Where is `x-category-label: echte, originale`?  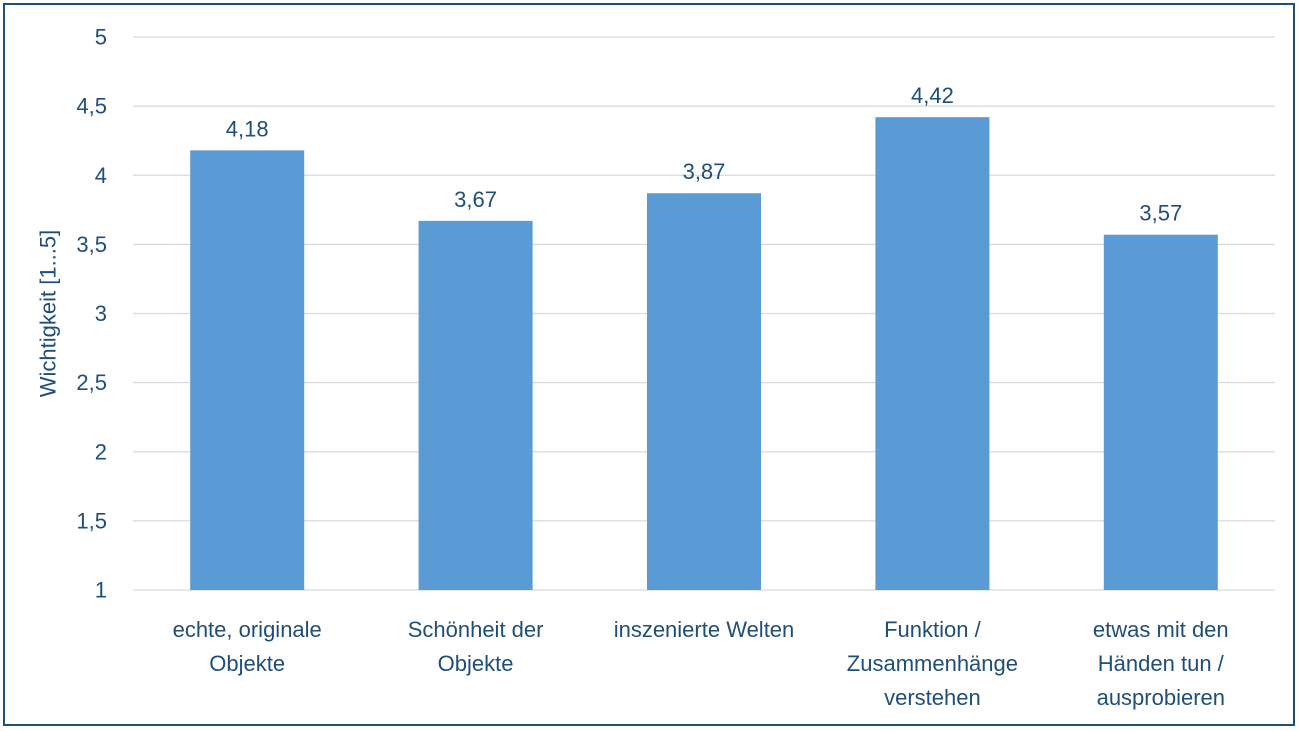 x-category-label: echte, originale is located at coordinates (247, 629).